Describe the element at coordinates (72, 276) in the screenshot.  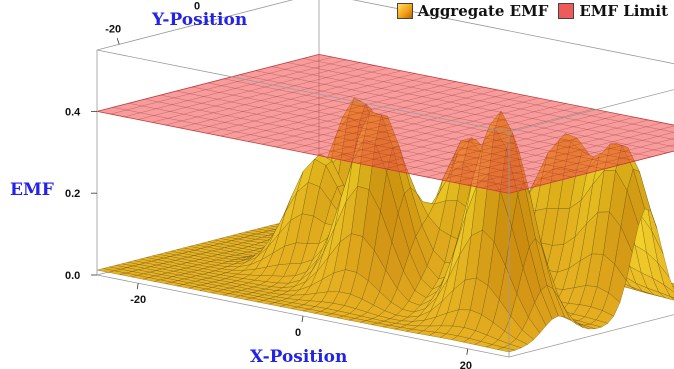
I see `z-tick-label: 0.0` at that location.